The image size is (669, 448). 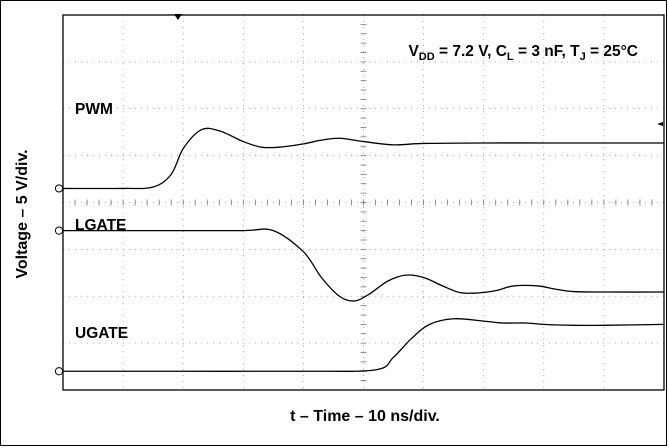 What do you see at coordinates (363, 158) in the screenshot?
I see `series-line-pwm` at bounding box center [363, 158].